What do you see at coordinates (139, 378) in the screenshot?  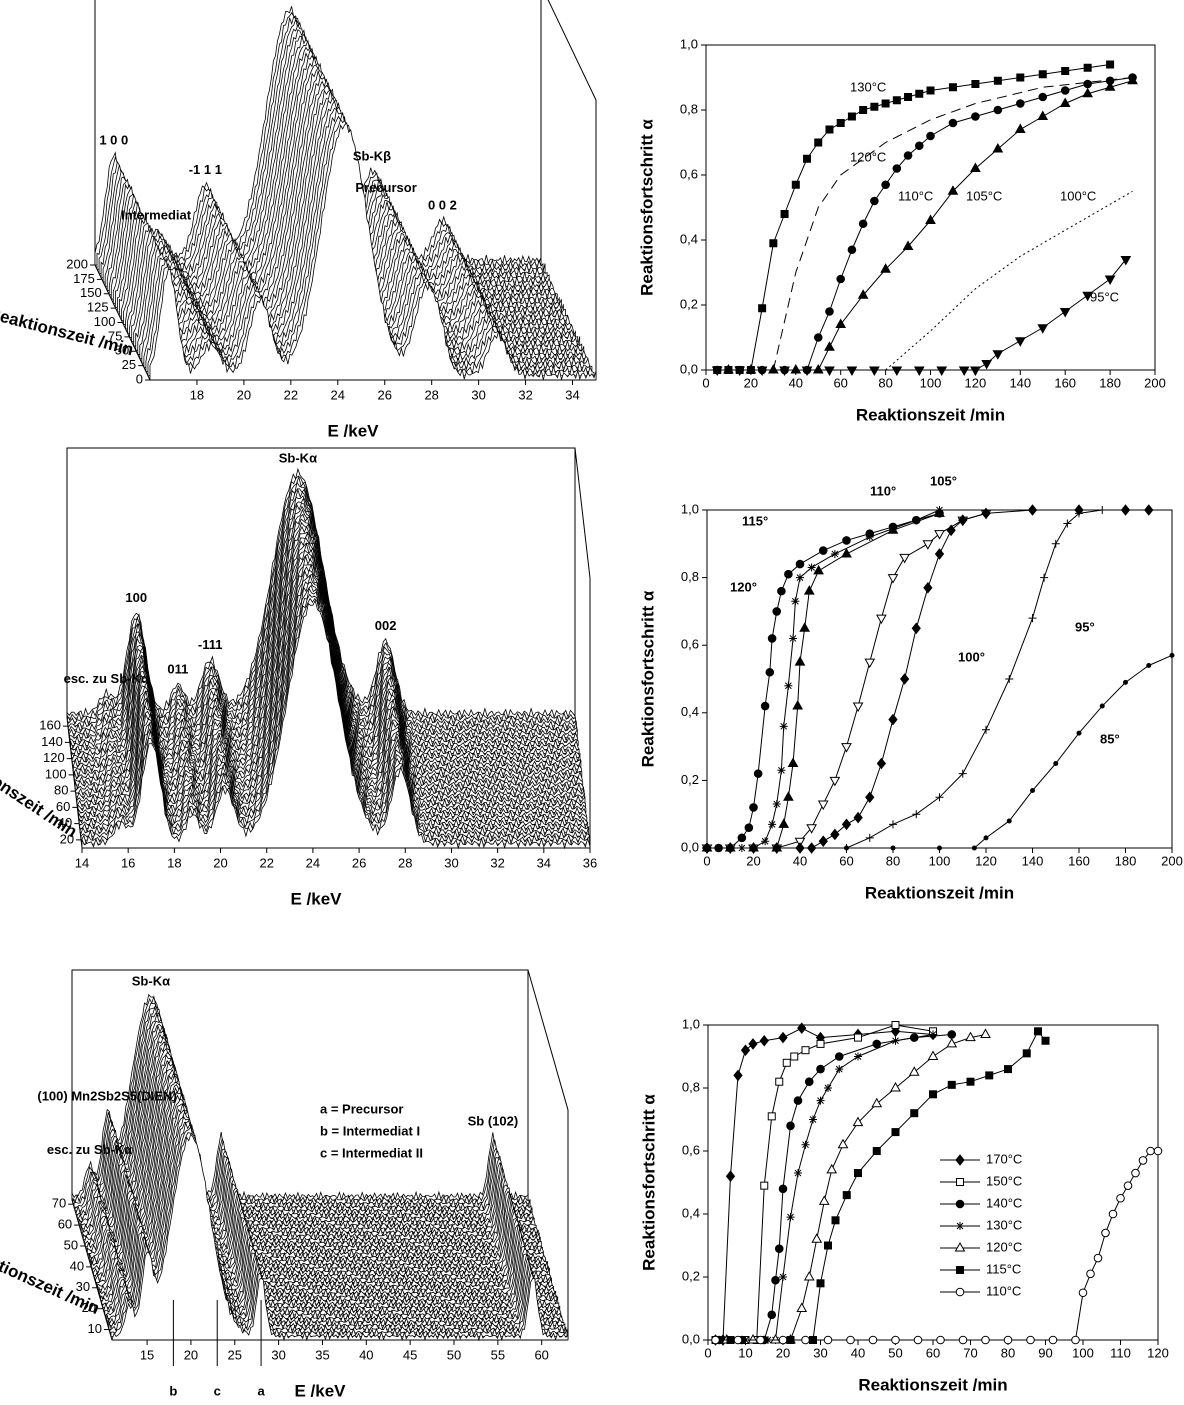 I see `z-tick-label: 0` at bounding box center [139, 378].